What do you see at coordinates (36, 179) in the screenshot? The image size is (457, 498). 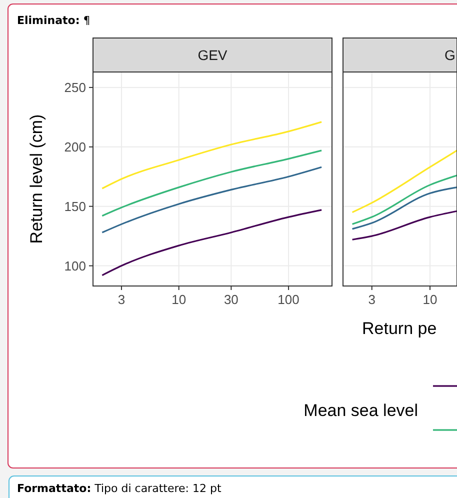 I see `y-axis-title: Return level (cm)` at bounding box center [36, 179].